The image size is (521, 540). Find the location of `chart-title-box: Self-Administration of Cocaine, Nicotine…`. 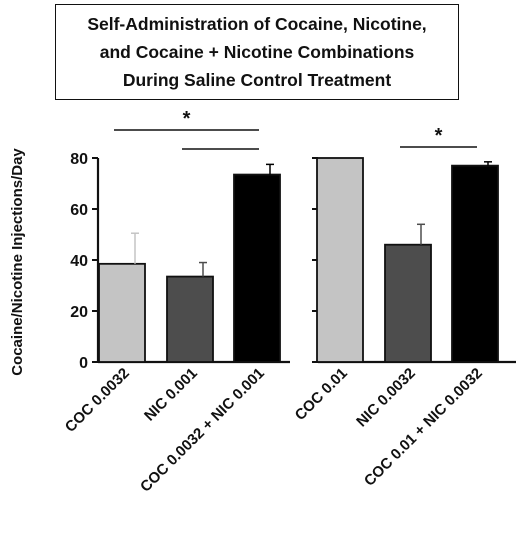

chart-title-box: Self-Administration of Cocaine, Nicotine… is located at coordinates (257, 52).